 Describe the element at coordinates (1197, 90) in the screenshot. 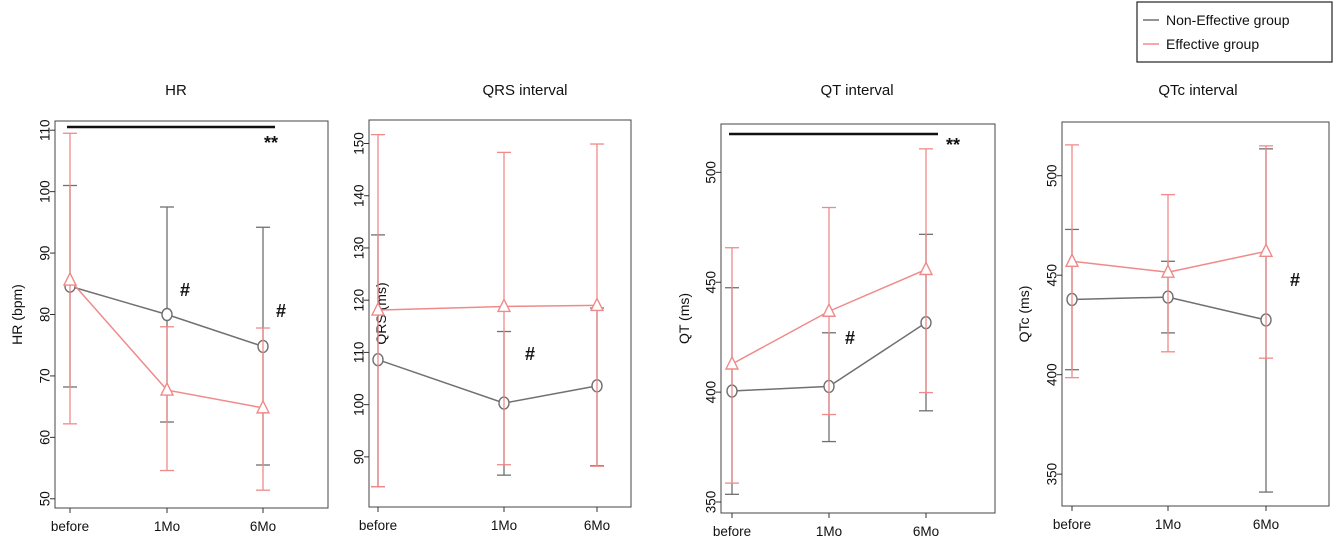

I see `panel-title: QTc interval` at that location.